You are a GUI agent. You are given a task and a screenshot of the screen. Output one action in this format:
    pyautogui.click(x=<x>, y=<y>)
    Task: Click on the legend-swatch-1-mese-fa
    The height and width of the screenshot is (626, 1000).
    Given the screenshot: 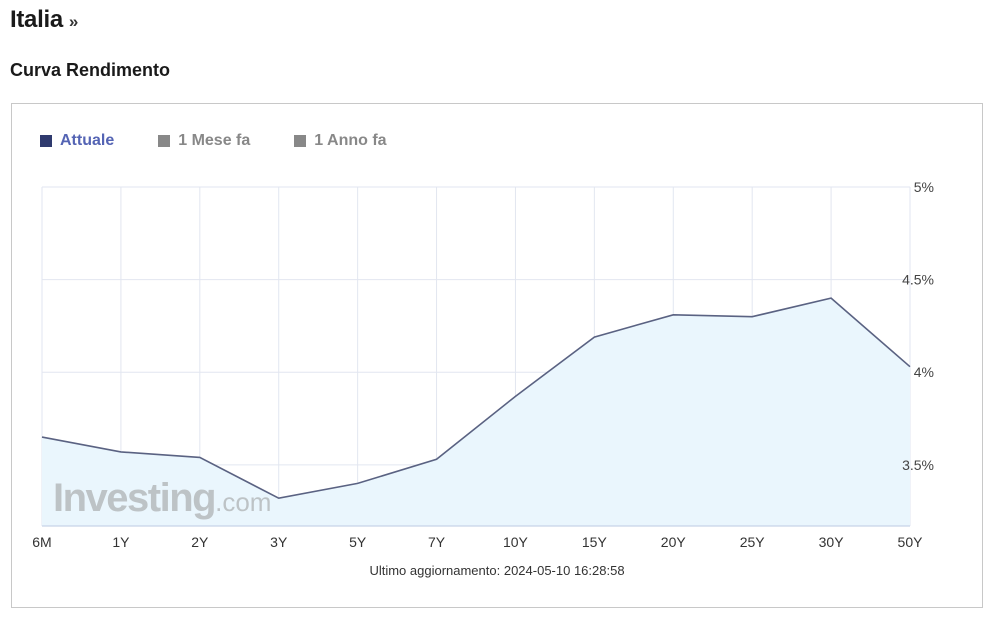 What is the action you would take?
    pyautogui.click(x=164, y=141)
    